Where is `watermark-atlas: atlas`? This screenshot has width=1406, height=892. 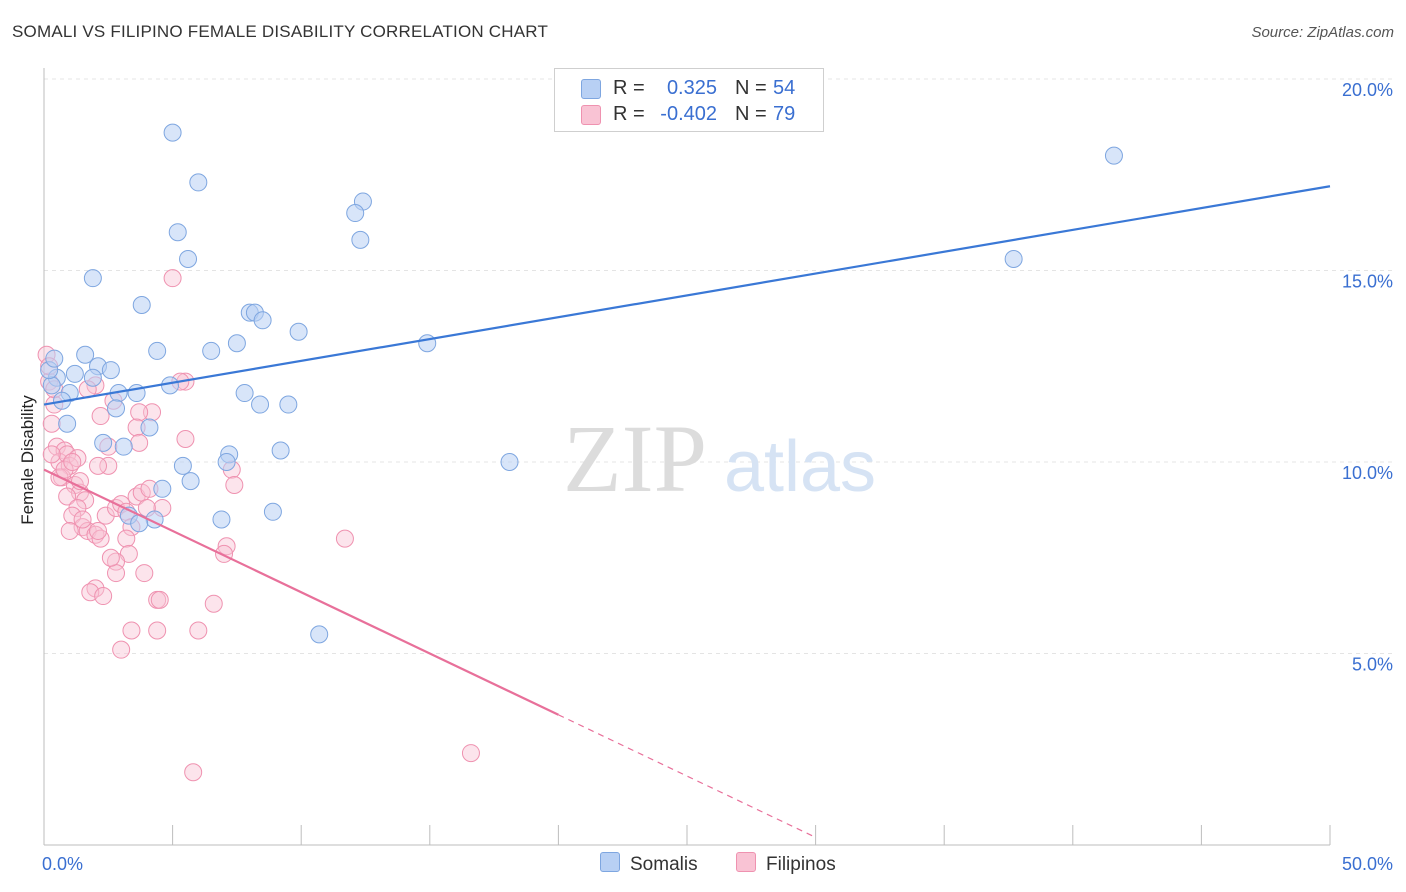
watermark-atlas: atlas is located at coordinates (800, 467).